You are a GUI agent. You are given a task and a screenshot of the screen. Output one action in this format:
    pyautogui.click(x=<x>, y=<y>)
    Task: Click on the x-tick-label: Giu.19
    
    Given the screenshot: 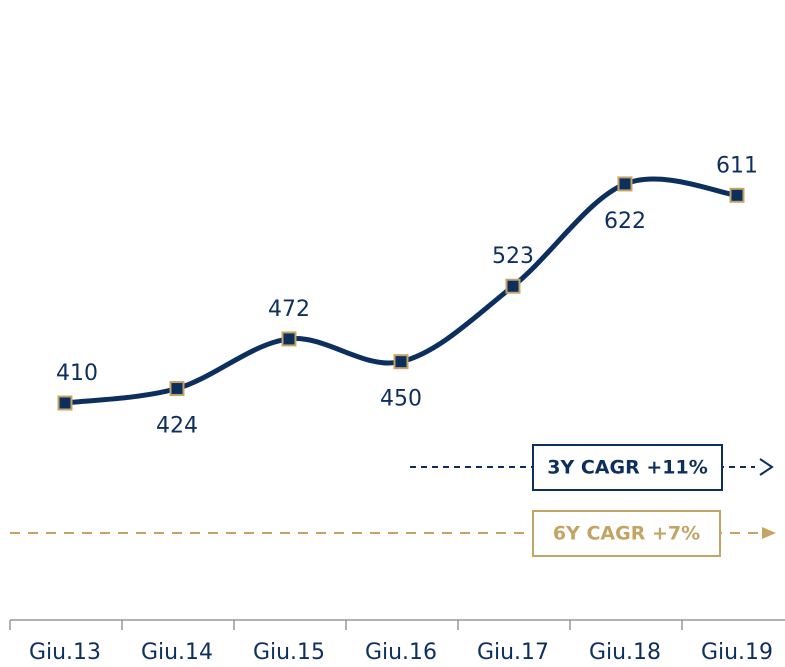 What is the action you would take?
    pyautogui.click(x=737, y=652)
    